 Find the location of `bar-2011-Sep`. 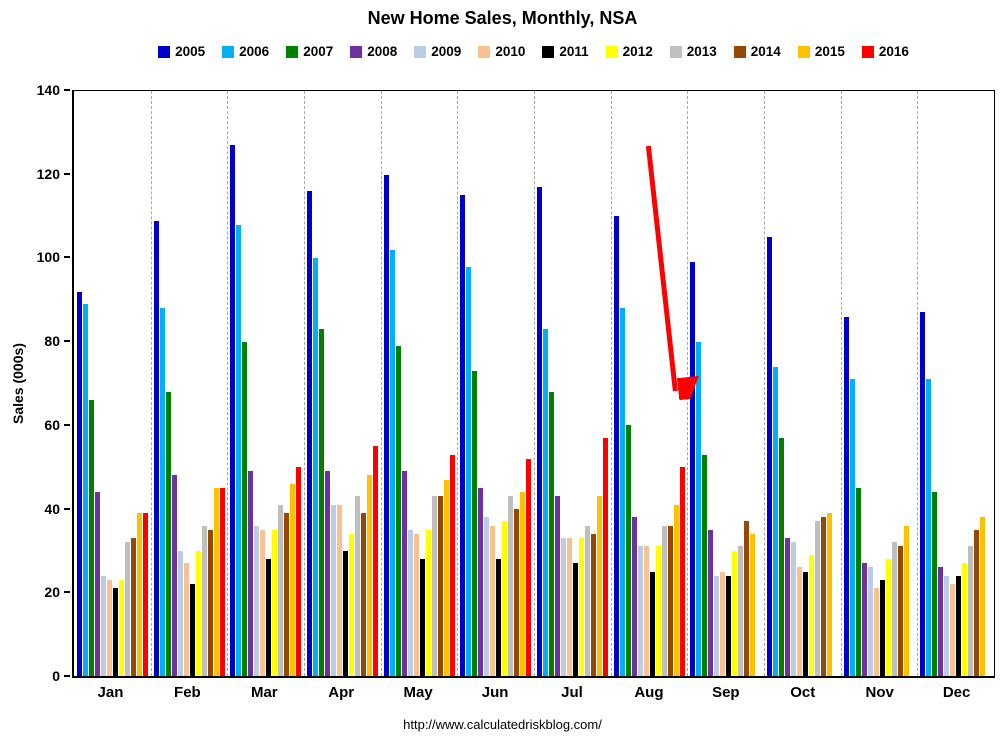

bar-2011-Sep is located at coordinates (729, 625).